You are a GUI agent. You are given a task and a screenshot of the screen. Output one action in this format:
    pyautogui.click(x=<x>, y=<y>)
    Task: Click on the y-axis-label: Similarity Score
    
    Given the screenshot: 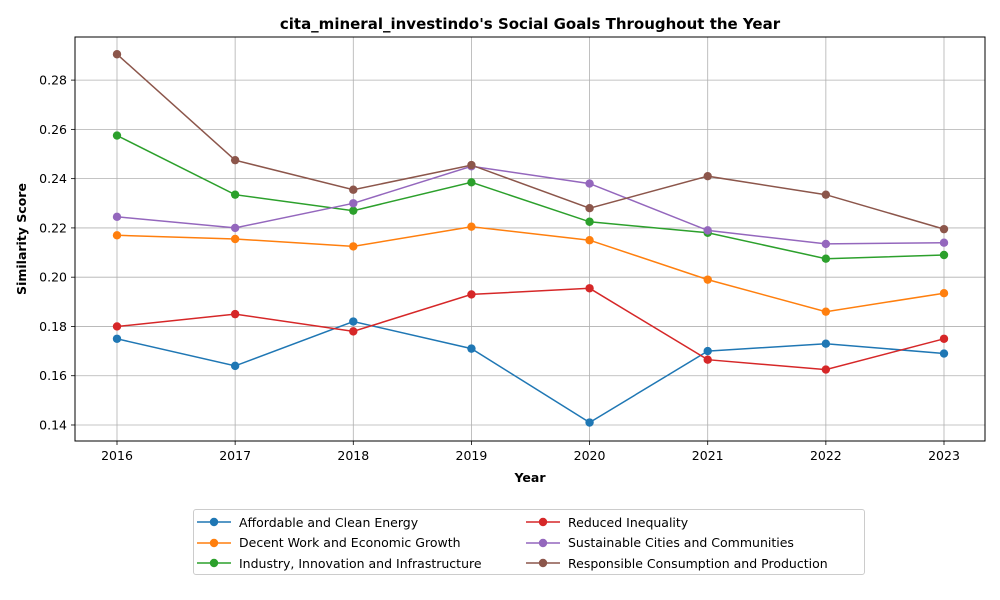 What is the action you would take?
    pyautogui.click(x=21, y=239)
    